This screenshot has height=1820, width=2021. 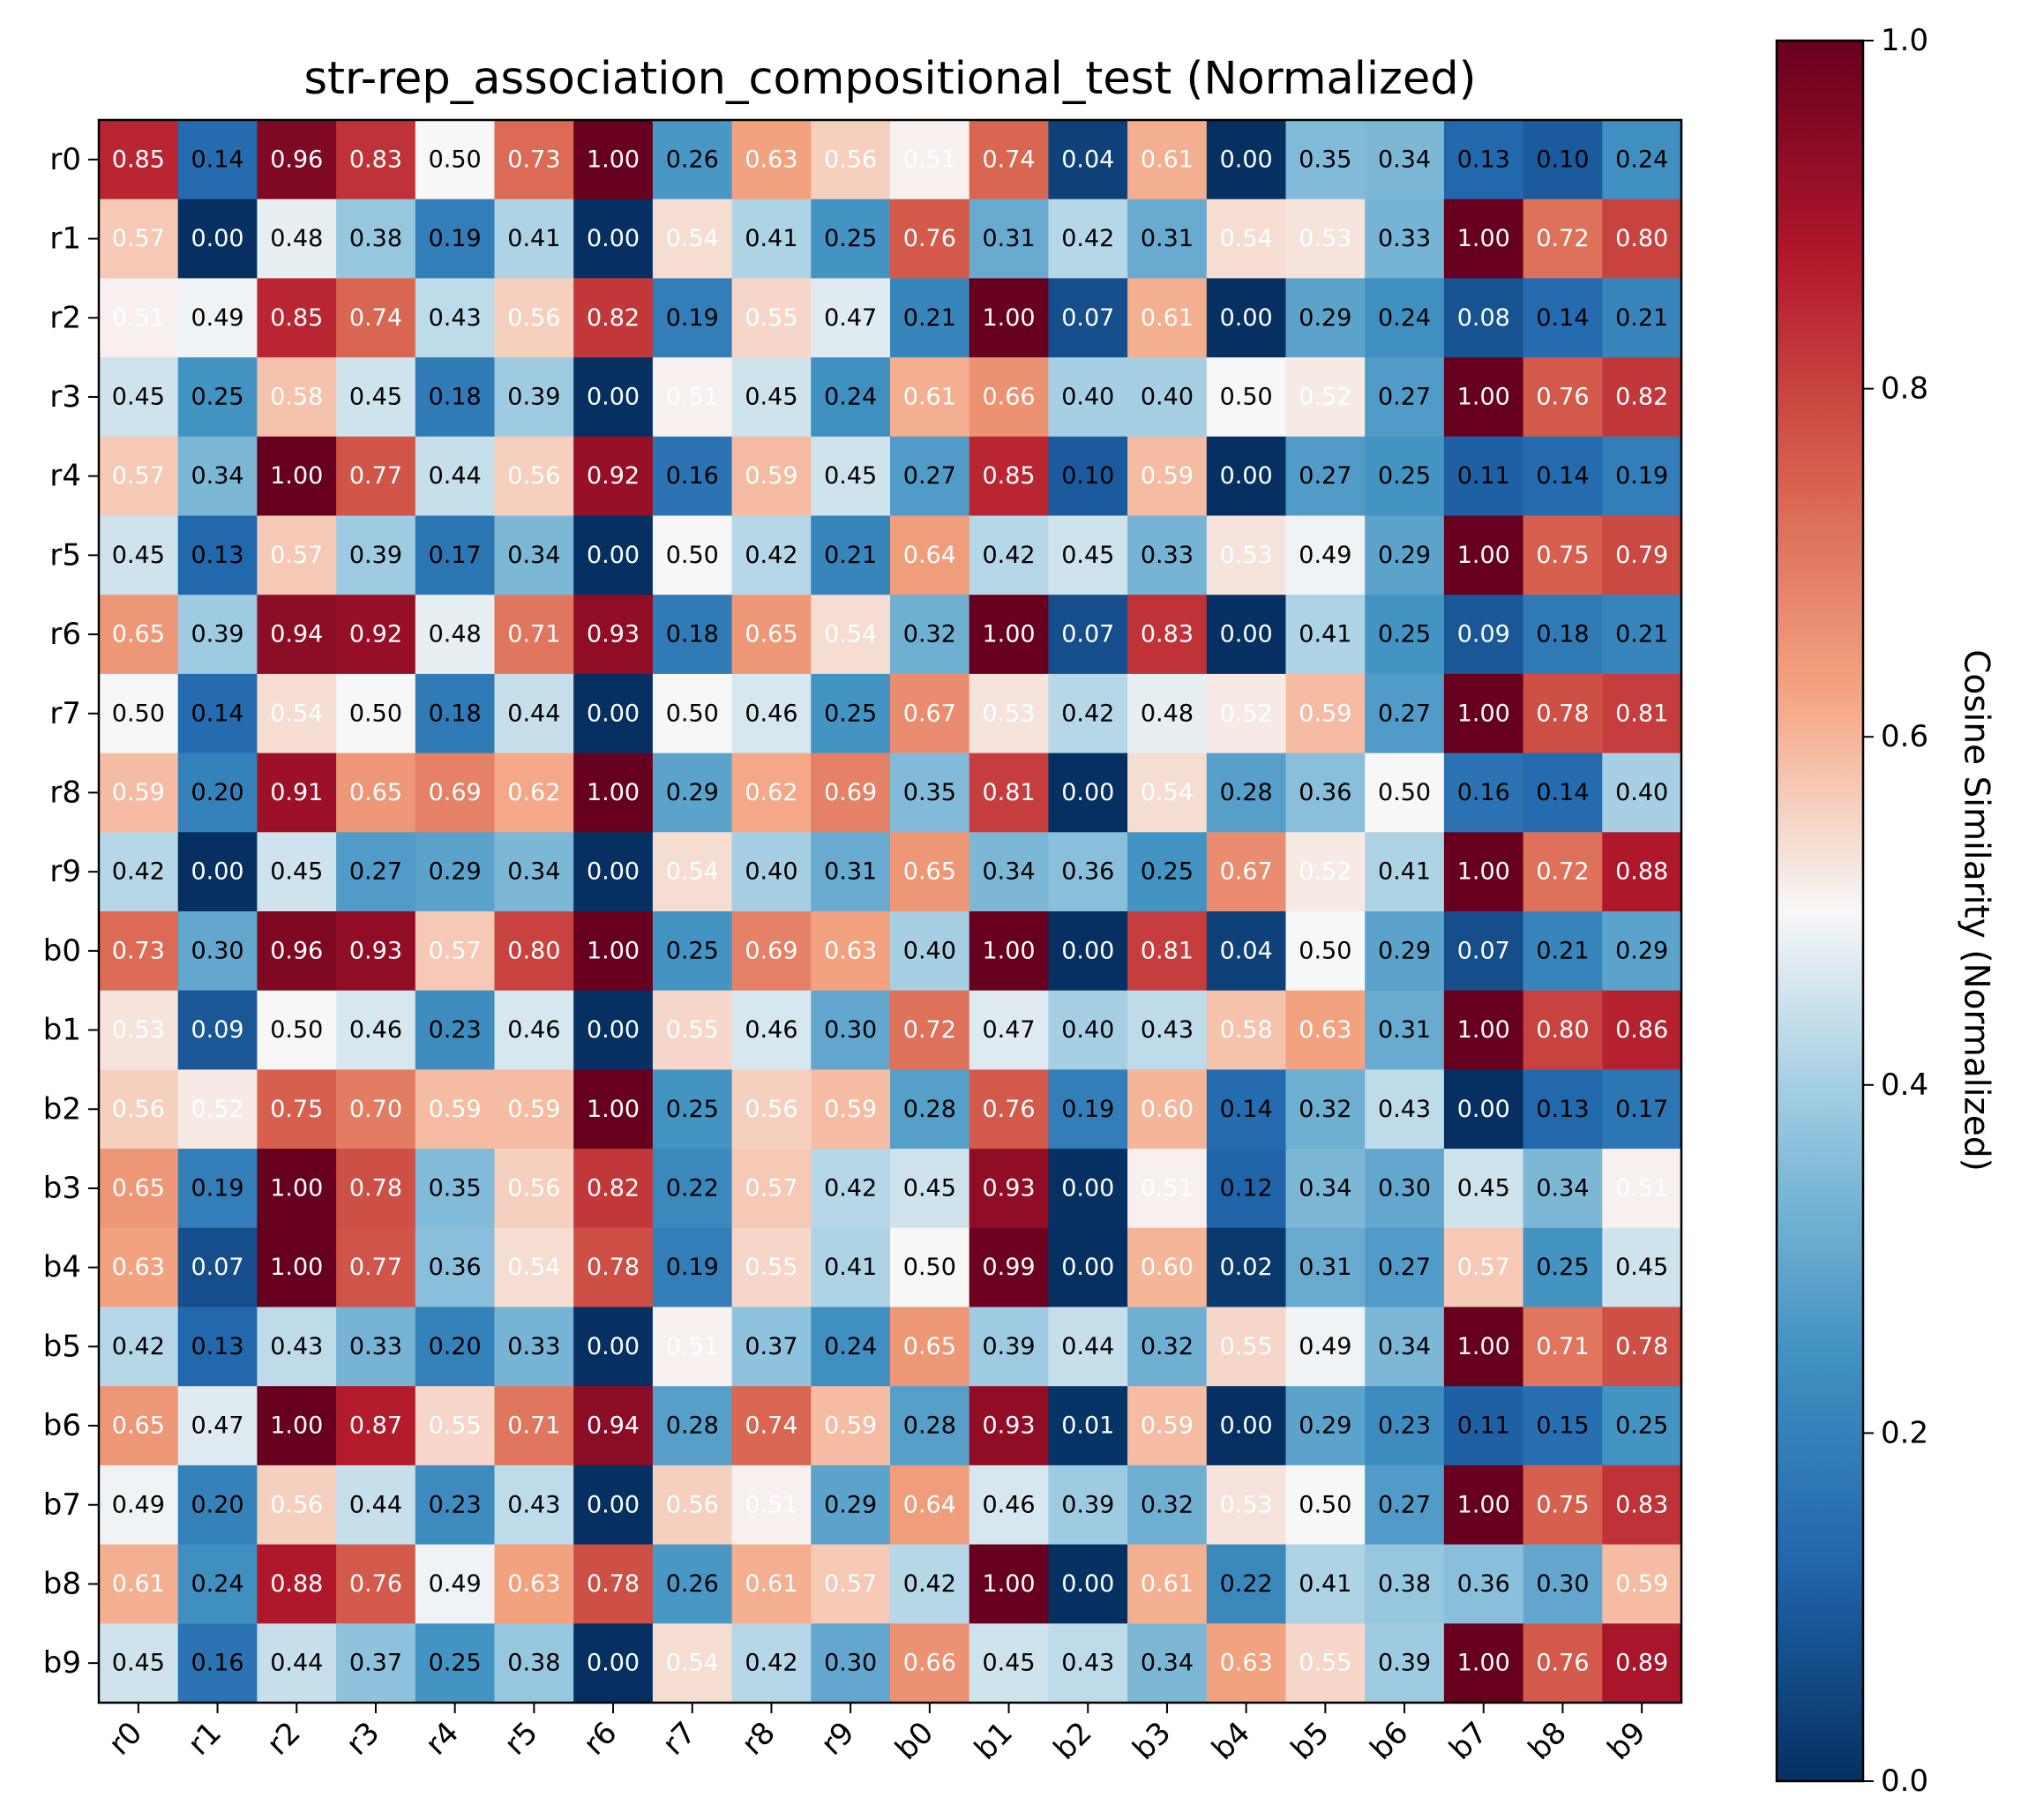 What do you see at coordinates (297, 713) in the screenshot?
I see `heatmap-cell-r7-r2` at bounding box center [297, 713].